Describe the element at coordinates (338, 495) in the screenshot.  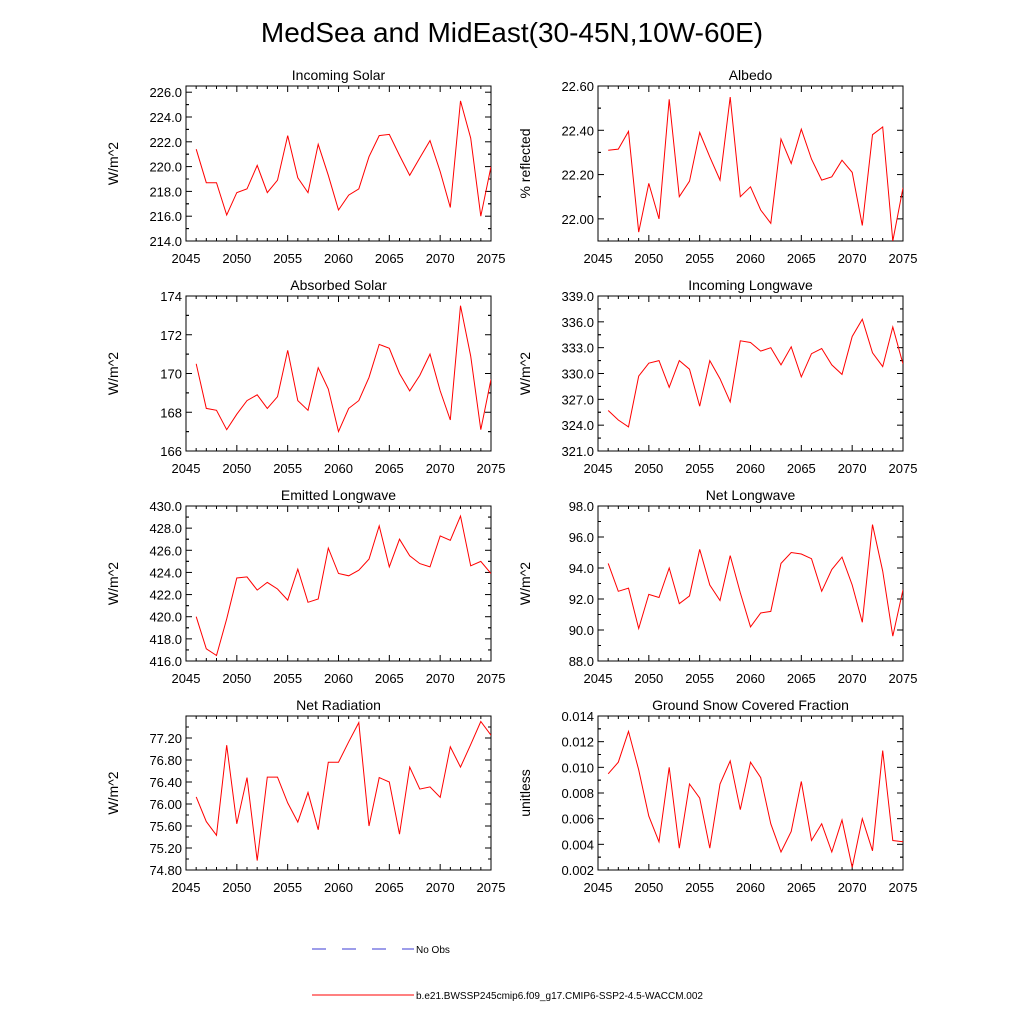
I see `panel-title: Emitted Longwave` at that location.